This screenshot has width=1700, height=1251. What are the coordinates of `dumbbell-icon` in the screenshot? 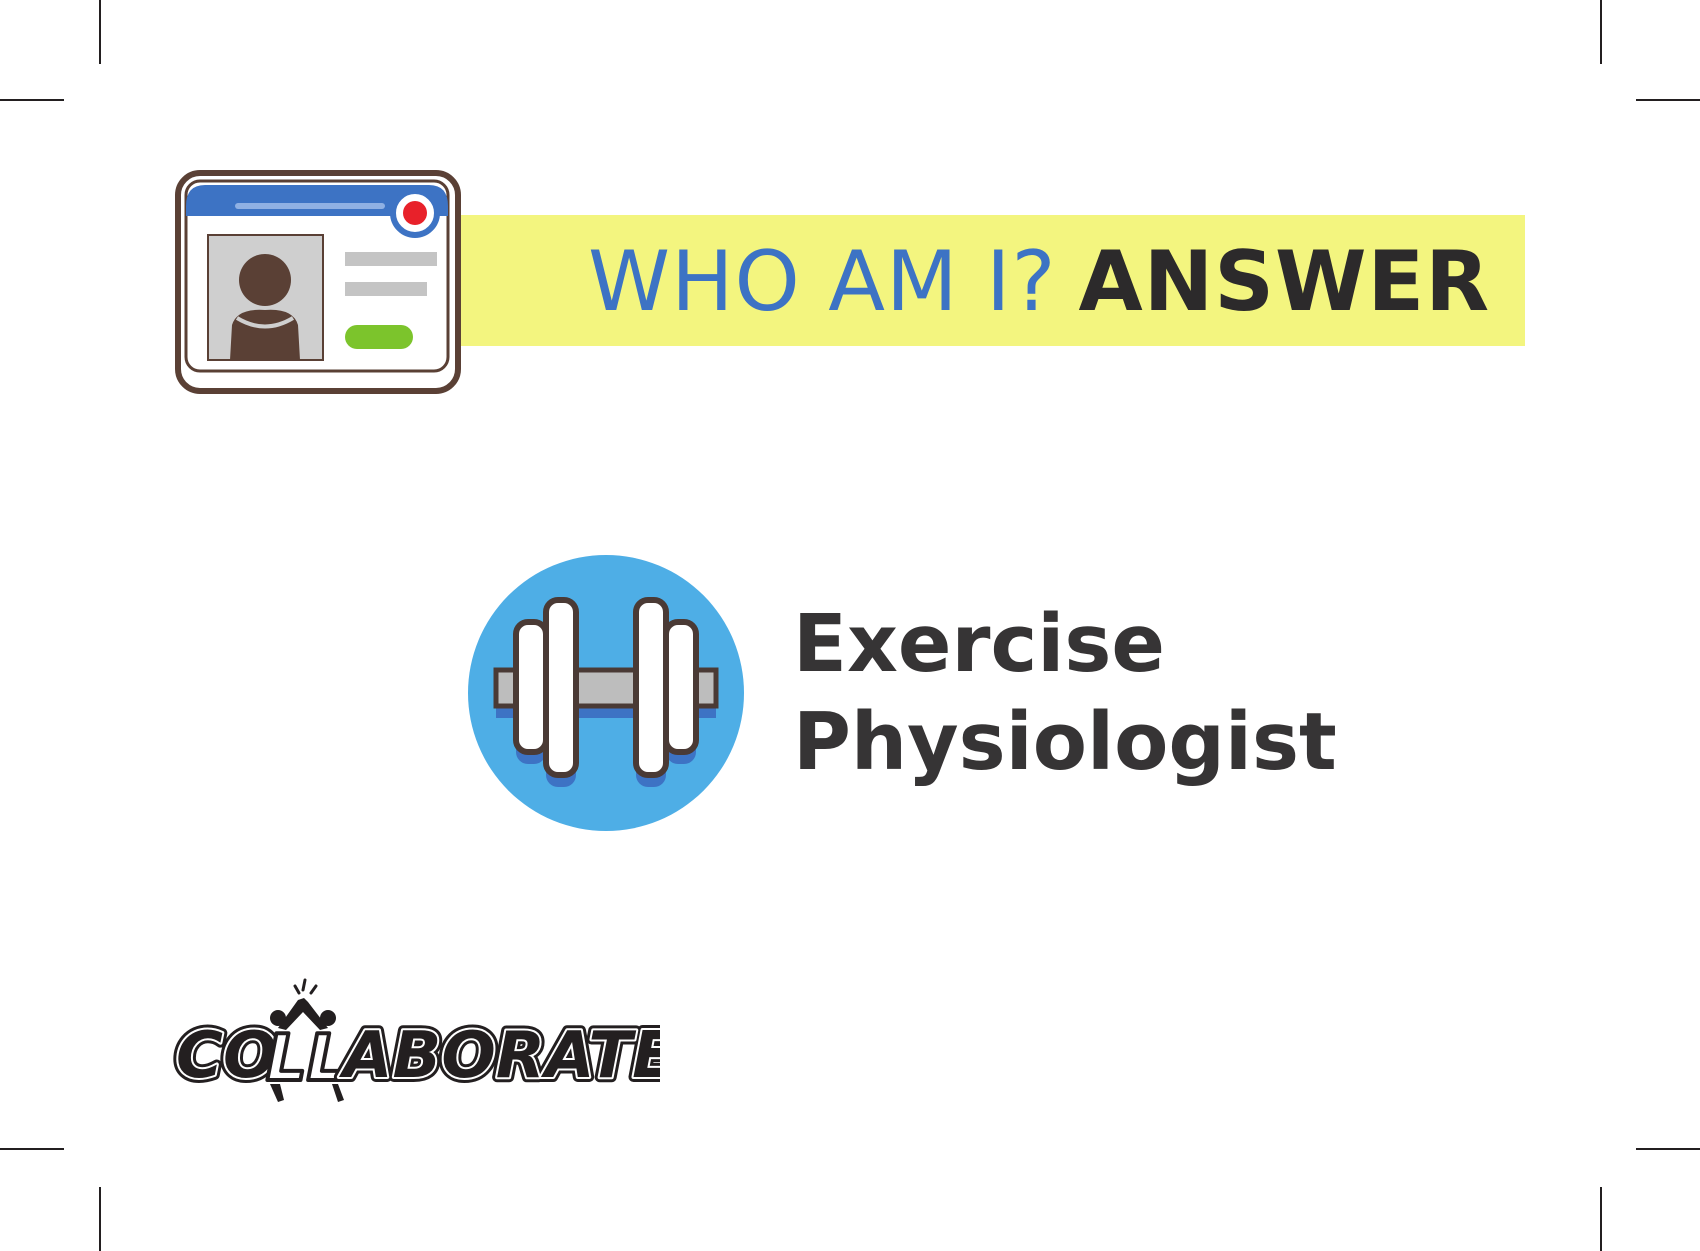 It's located at (606, 695).